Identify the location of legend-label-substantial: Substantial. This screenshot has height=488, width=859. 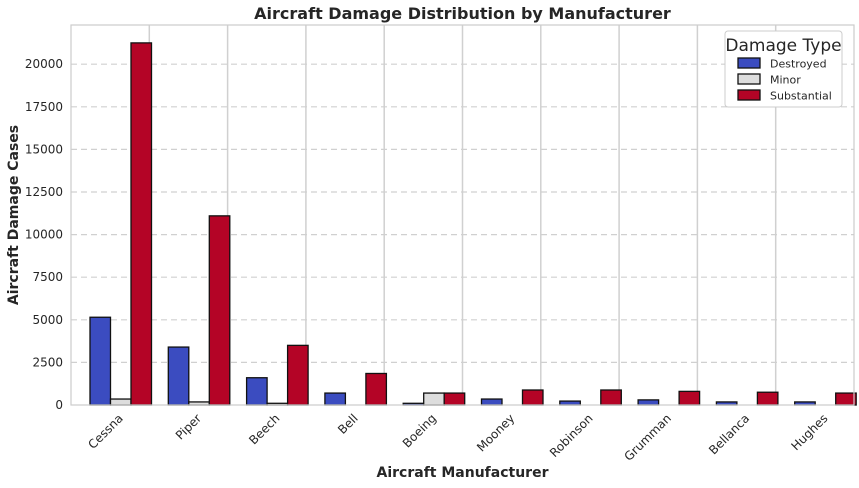
(801, 96).